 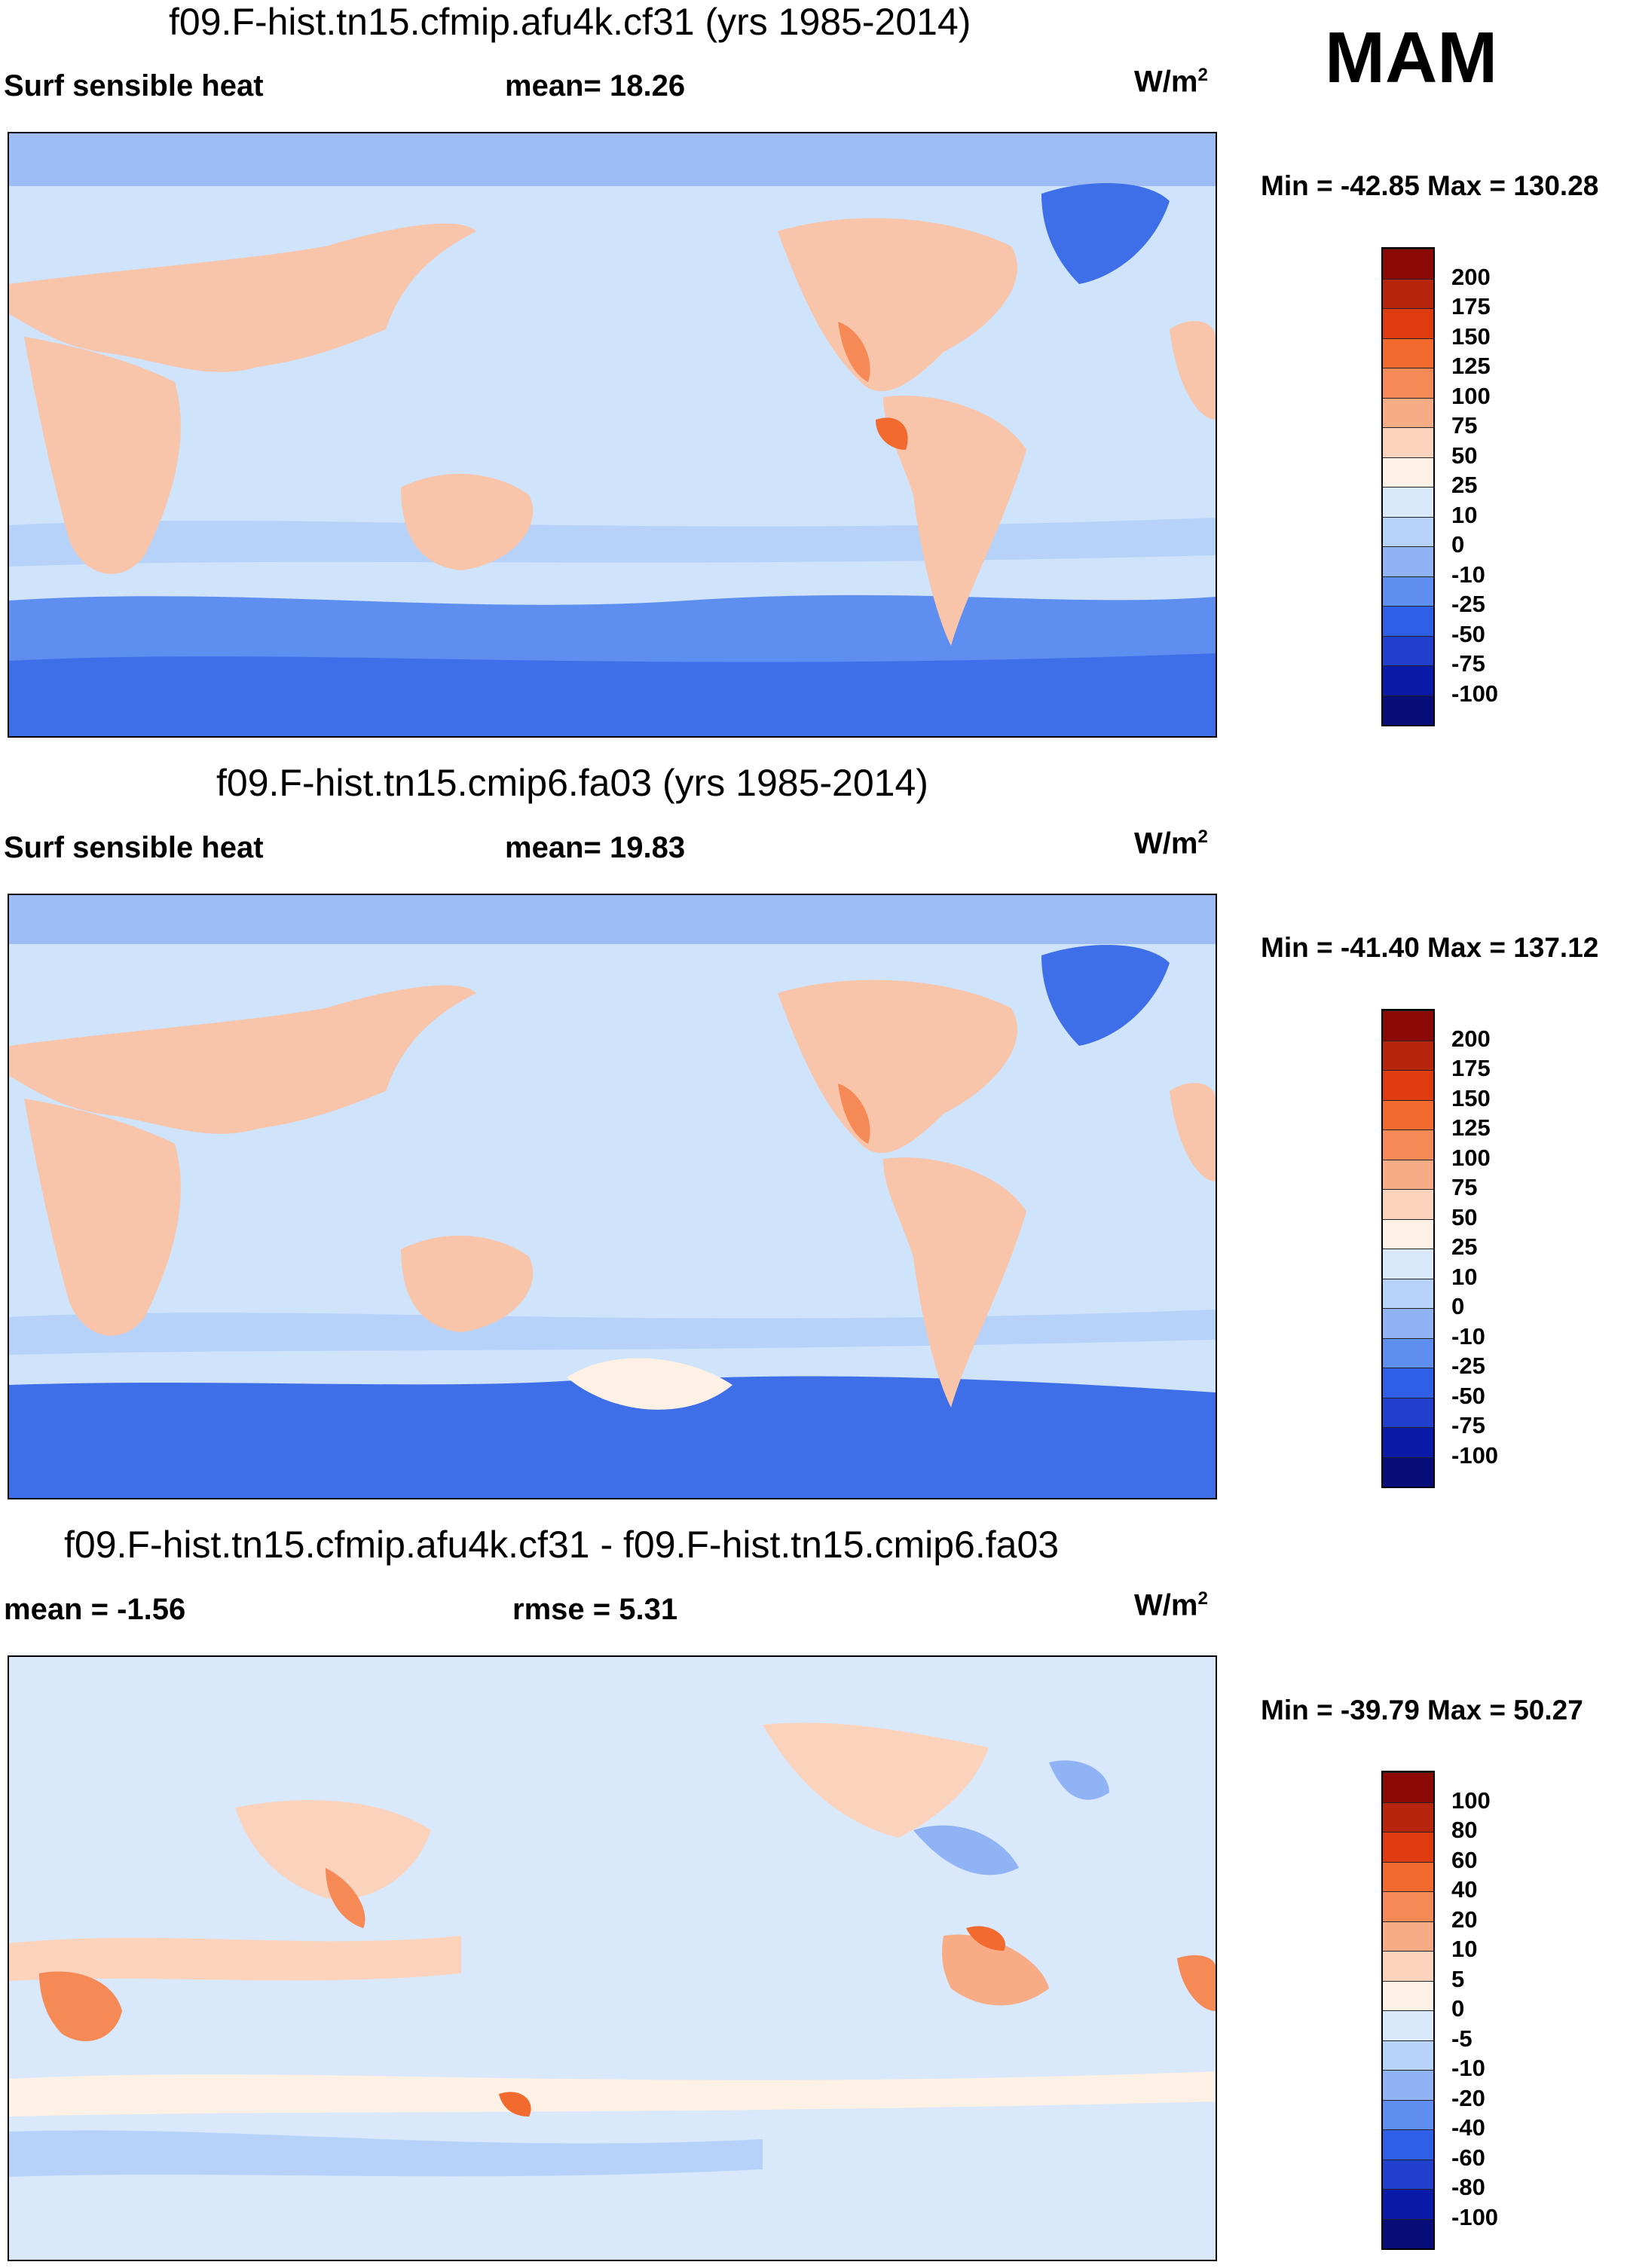 What do you see at coordinates (1171, 1605) in the screenshot?
I see `panel-3-units-label: W/m2` at bounding box center [1171, 1605].